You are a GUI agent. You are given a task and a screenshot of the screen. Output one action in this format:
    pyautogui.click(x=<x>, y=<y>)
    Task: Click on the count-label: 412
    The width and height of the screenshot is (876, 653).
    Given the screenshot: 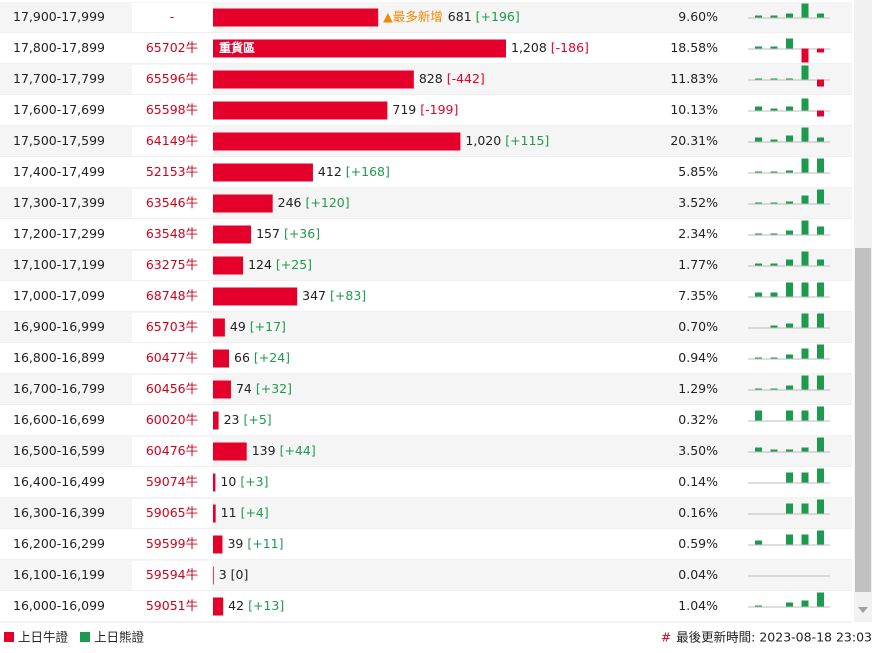 What is the action you would take?
    pyautogui.click(x=330, y=171)
    